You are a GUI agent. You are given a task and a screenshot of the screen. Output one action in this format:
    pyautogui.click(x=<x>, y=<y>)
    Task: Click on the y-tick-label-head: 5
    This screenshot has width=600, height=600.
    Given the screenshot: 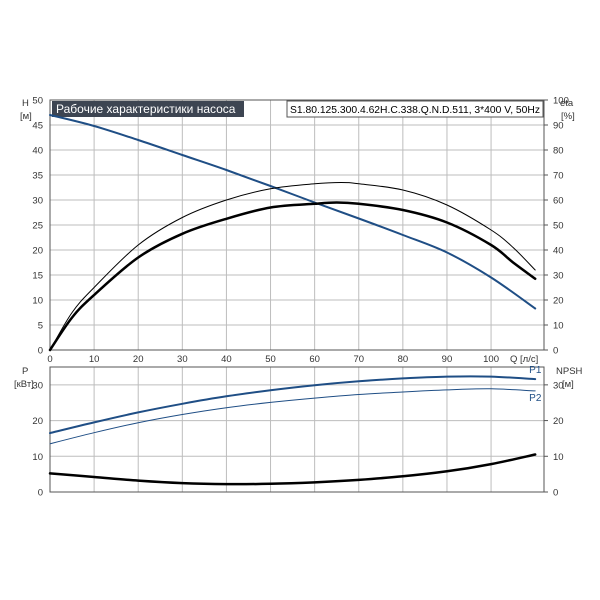 What is the action you would take?
    pyautogui.click(x=40, y=326)
    